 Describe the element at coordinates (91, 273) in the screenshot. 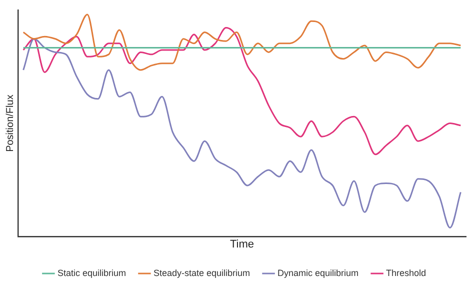

I see `legend-label: Static equilibrium` at that location.